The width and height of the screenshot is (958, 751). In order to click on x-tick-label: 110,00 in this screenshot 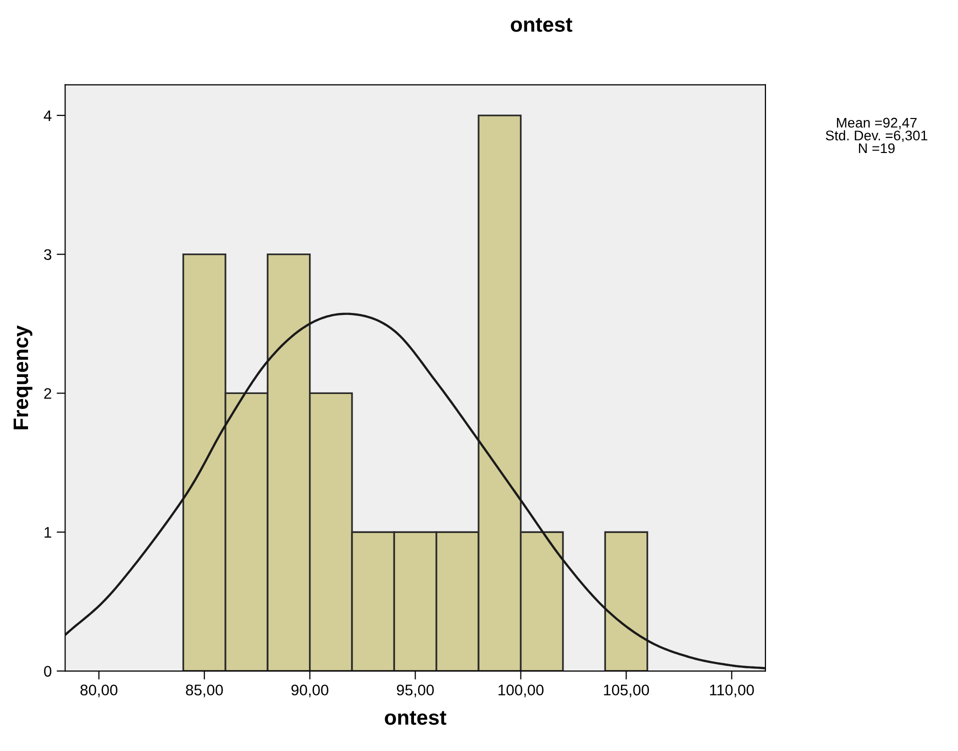, I will do `click(732, 691)`.